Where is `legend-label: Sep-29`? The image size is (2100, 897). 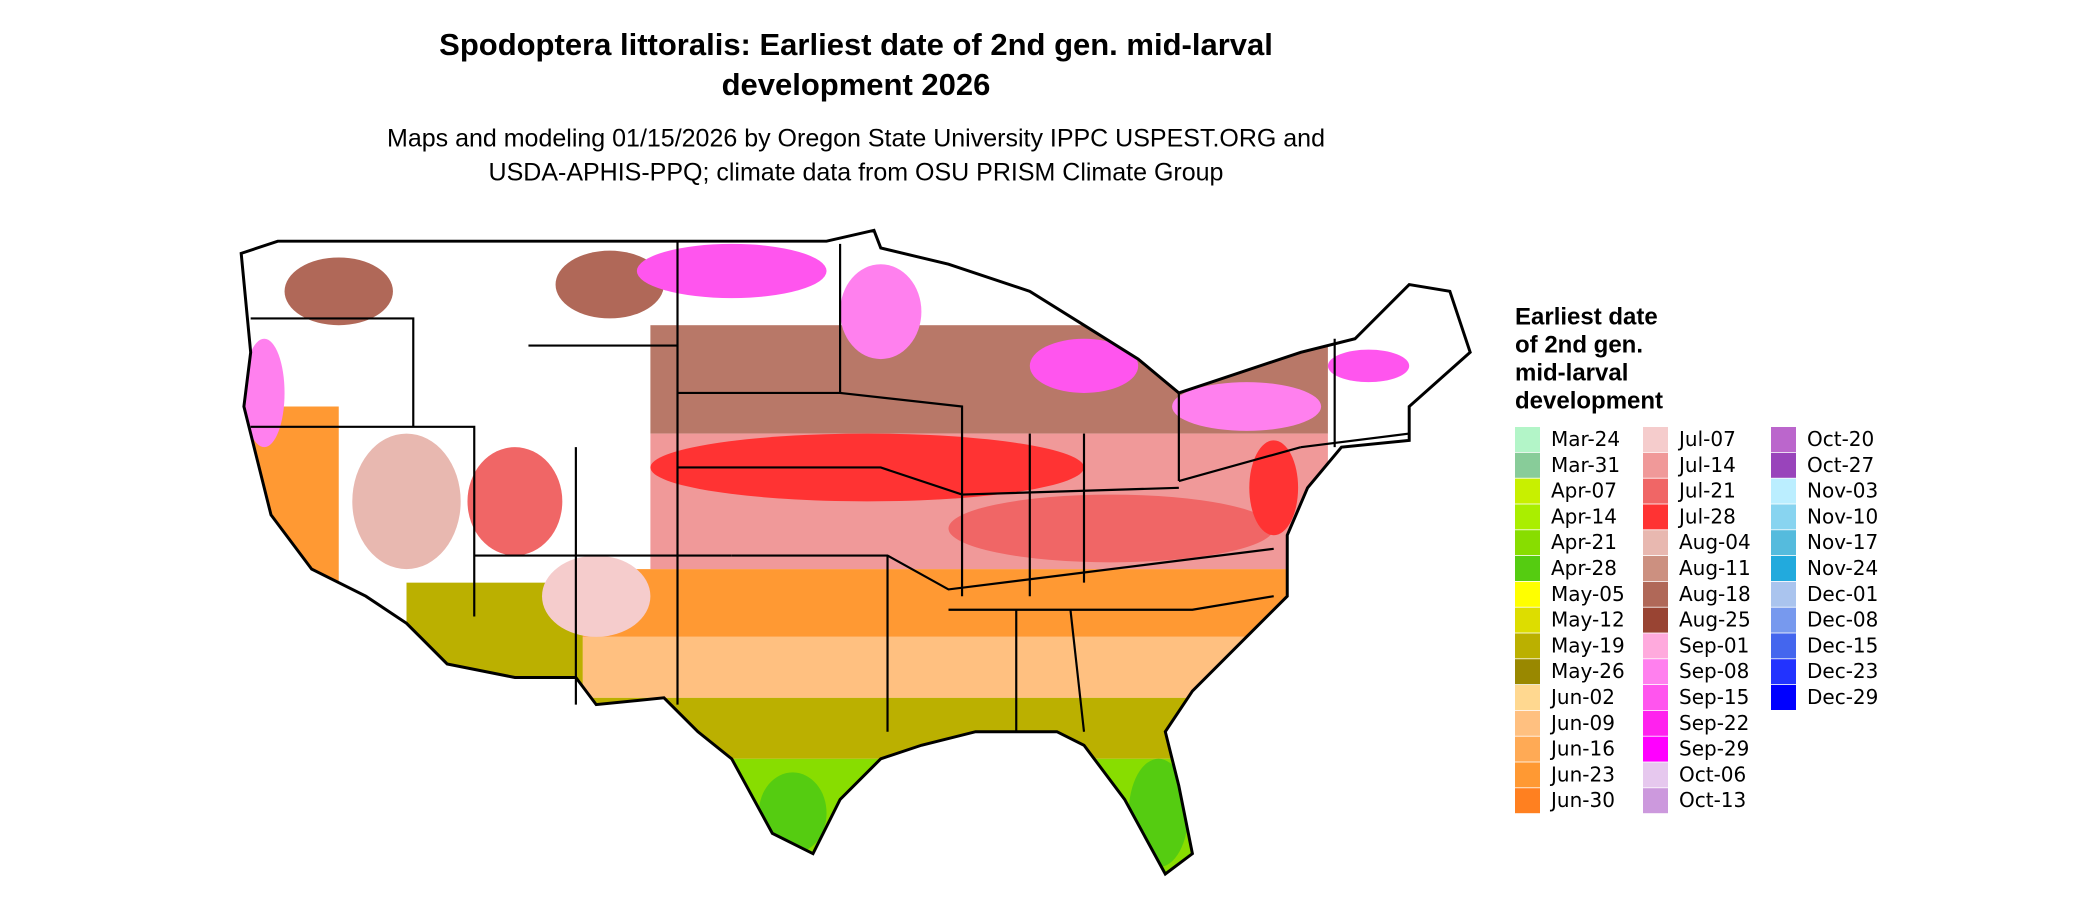 legend-label: Sep-29 is located at coordinates (1714, 749).